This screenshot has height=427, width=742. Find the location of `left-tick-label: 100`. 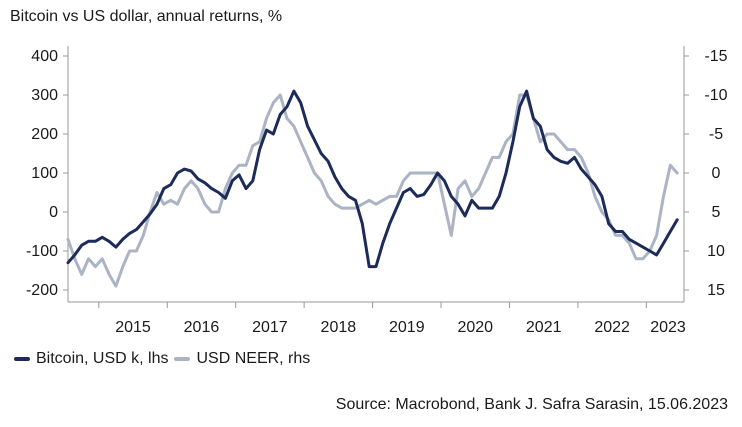

left-tick-label: 100 is located at coordinates (44, 173).